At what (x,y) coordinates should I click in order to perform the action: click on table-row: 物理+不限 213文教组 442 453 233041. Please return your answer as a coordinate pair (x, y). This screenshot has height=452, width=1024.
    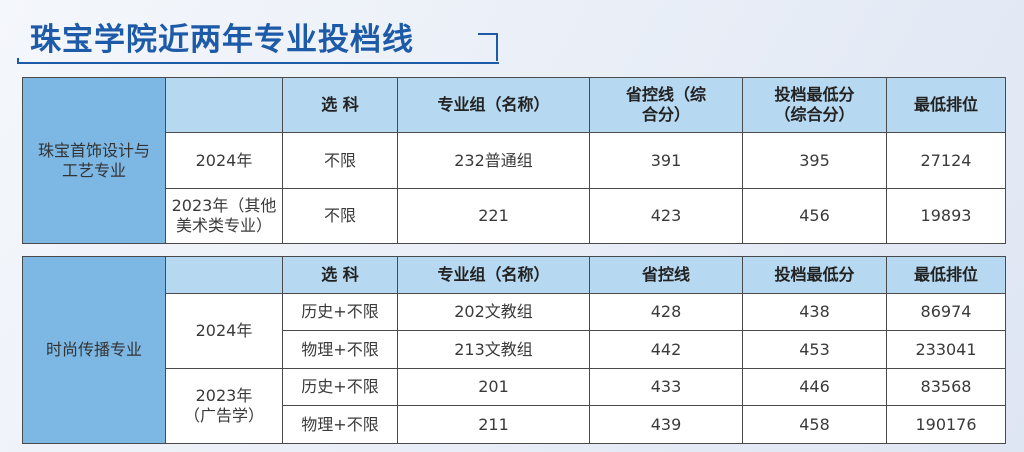
    Looking at the image, I should click on (514, 349).